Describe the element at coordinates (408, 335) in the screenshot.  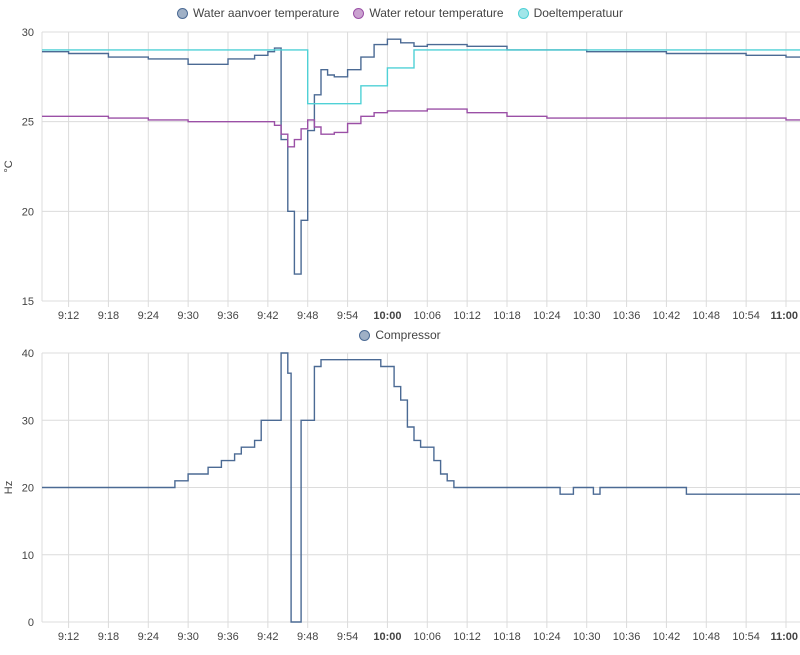
I see `legend-label: Compressor` at that location.